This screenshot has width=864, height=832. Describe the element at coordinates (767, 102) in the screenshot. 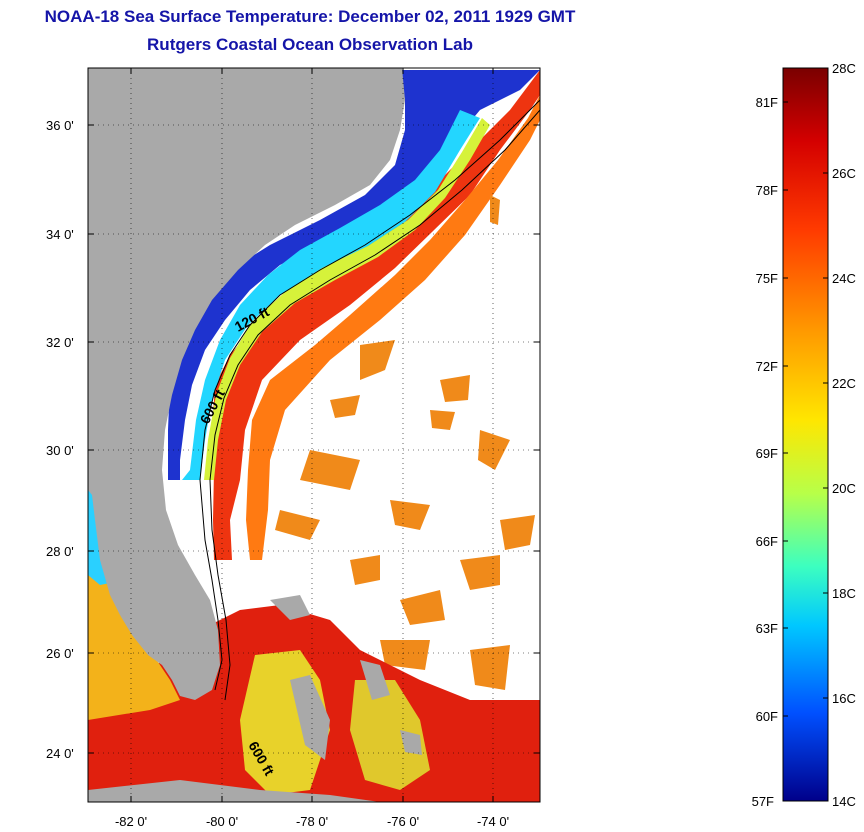

I see `colorbar-fahrenheit-label: 81F` at that location.